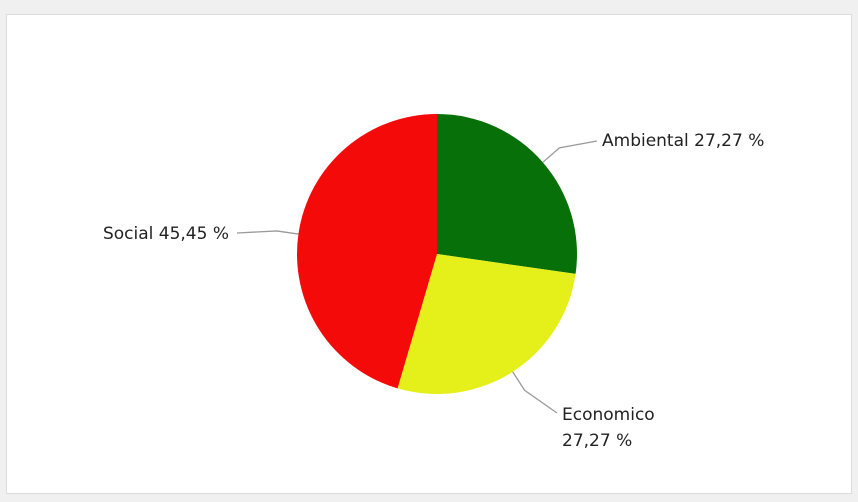 This screenshot has height=502, width=858. What do you see at coordinates (597, 441) in the screenshot?
I see `label-economico-value: 27,27 %` at bounding box center [597, 441].